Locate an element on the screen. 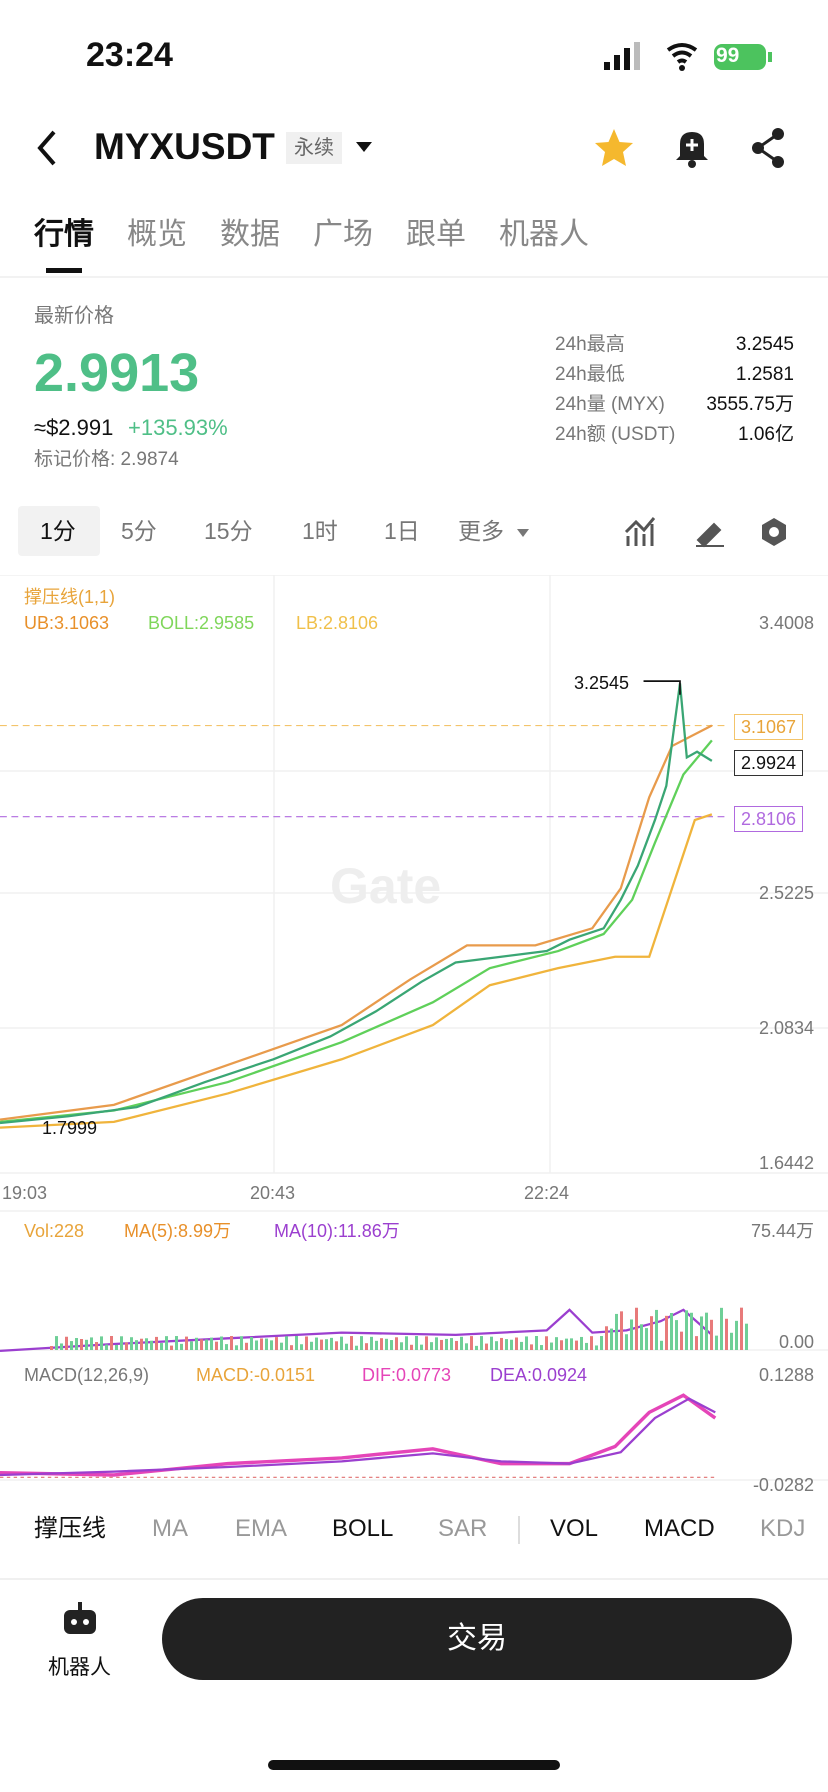  indicator-tab: MACD is located at coordinates (679, 1528).